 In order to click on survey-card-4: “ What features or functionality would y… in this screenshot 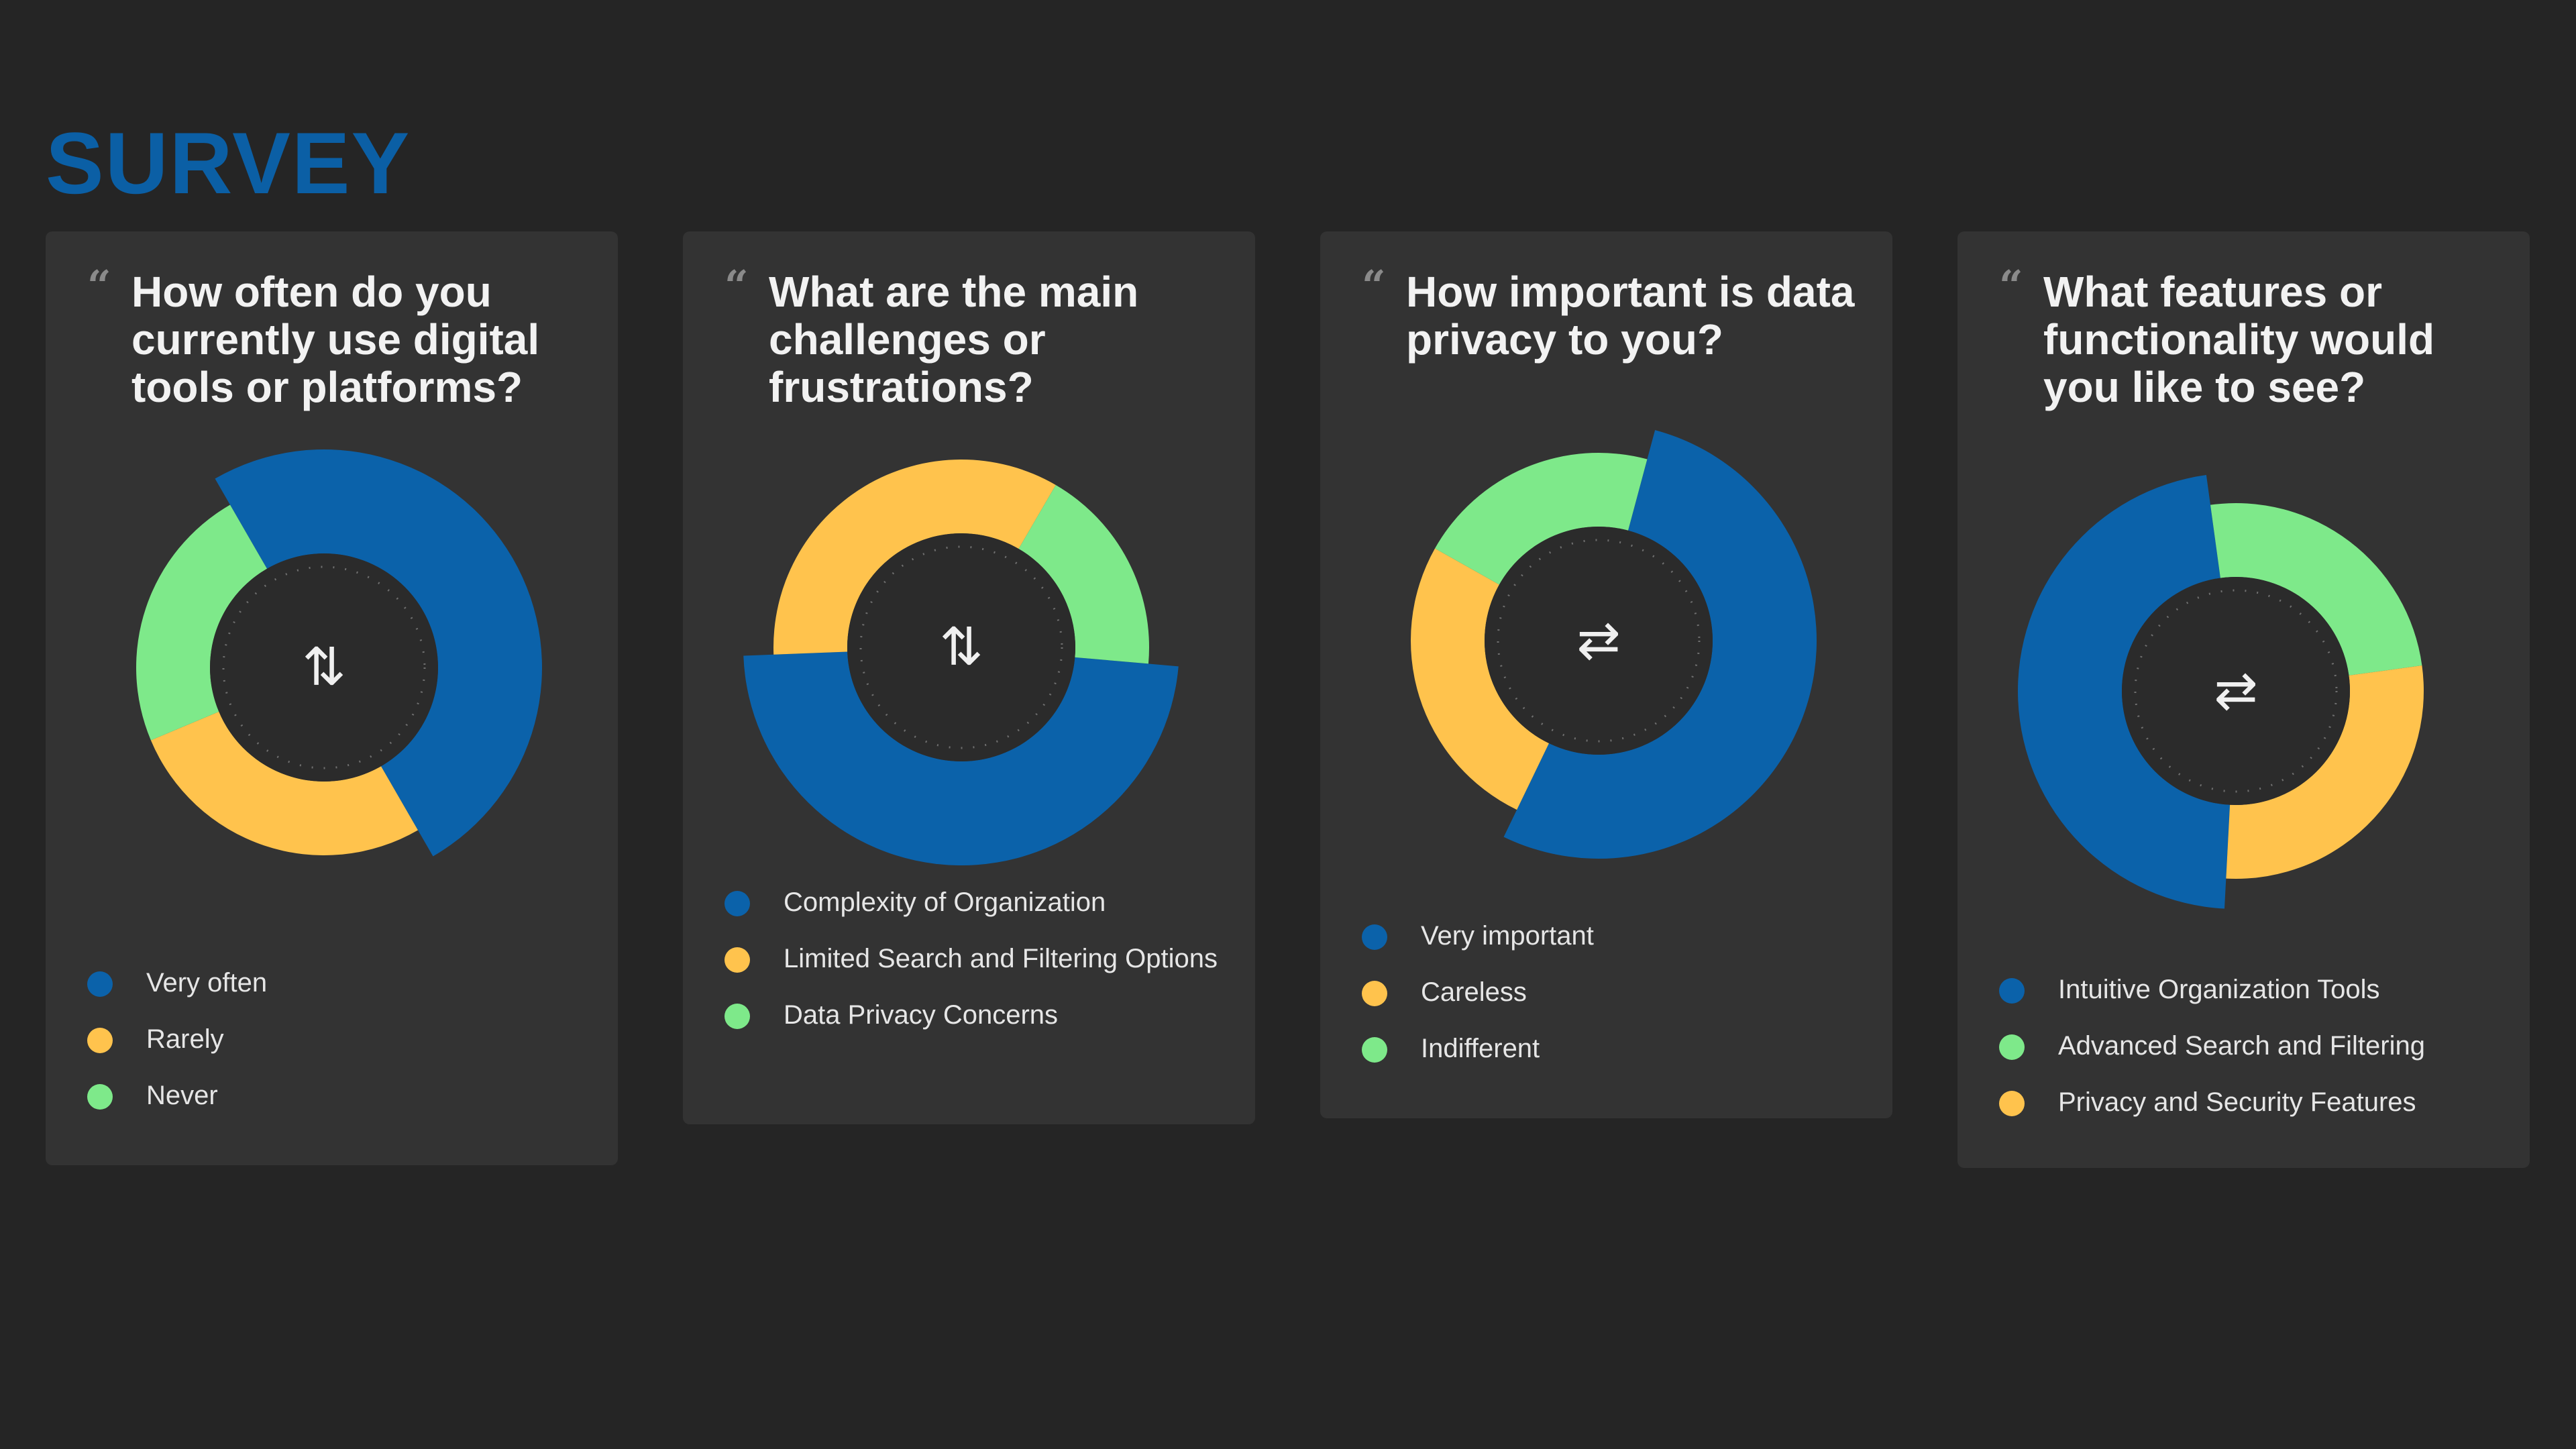, I will do `click(2243, 699)`.